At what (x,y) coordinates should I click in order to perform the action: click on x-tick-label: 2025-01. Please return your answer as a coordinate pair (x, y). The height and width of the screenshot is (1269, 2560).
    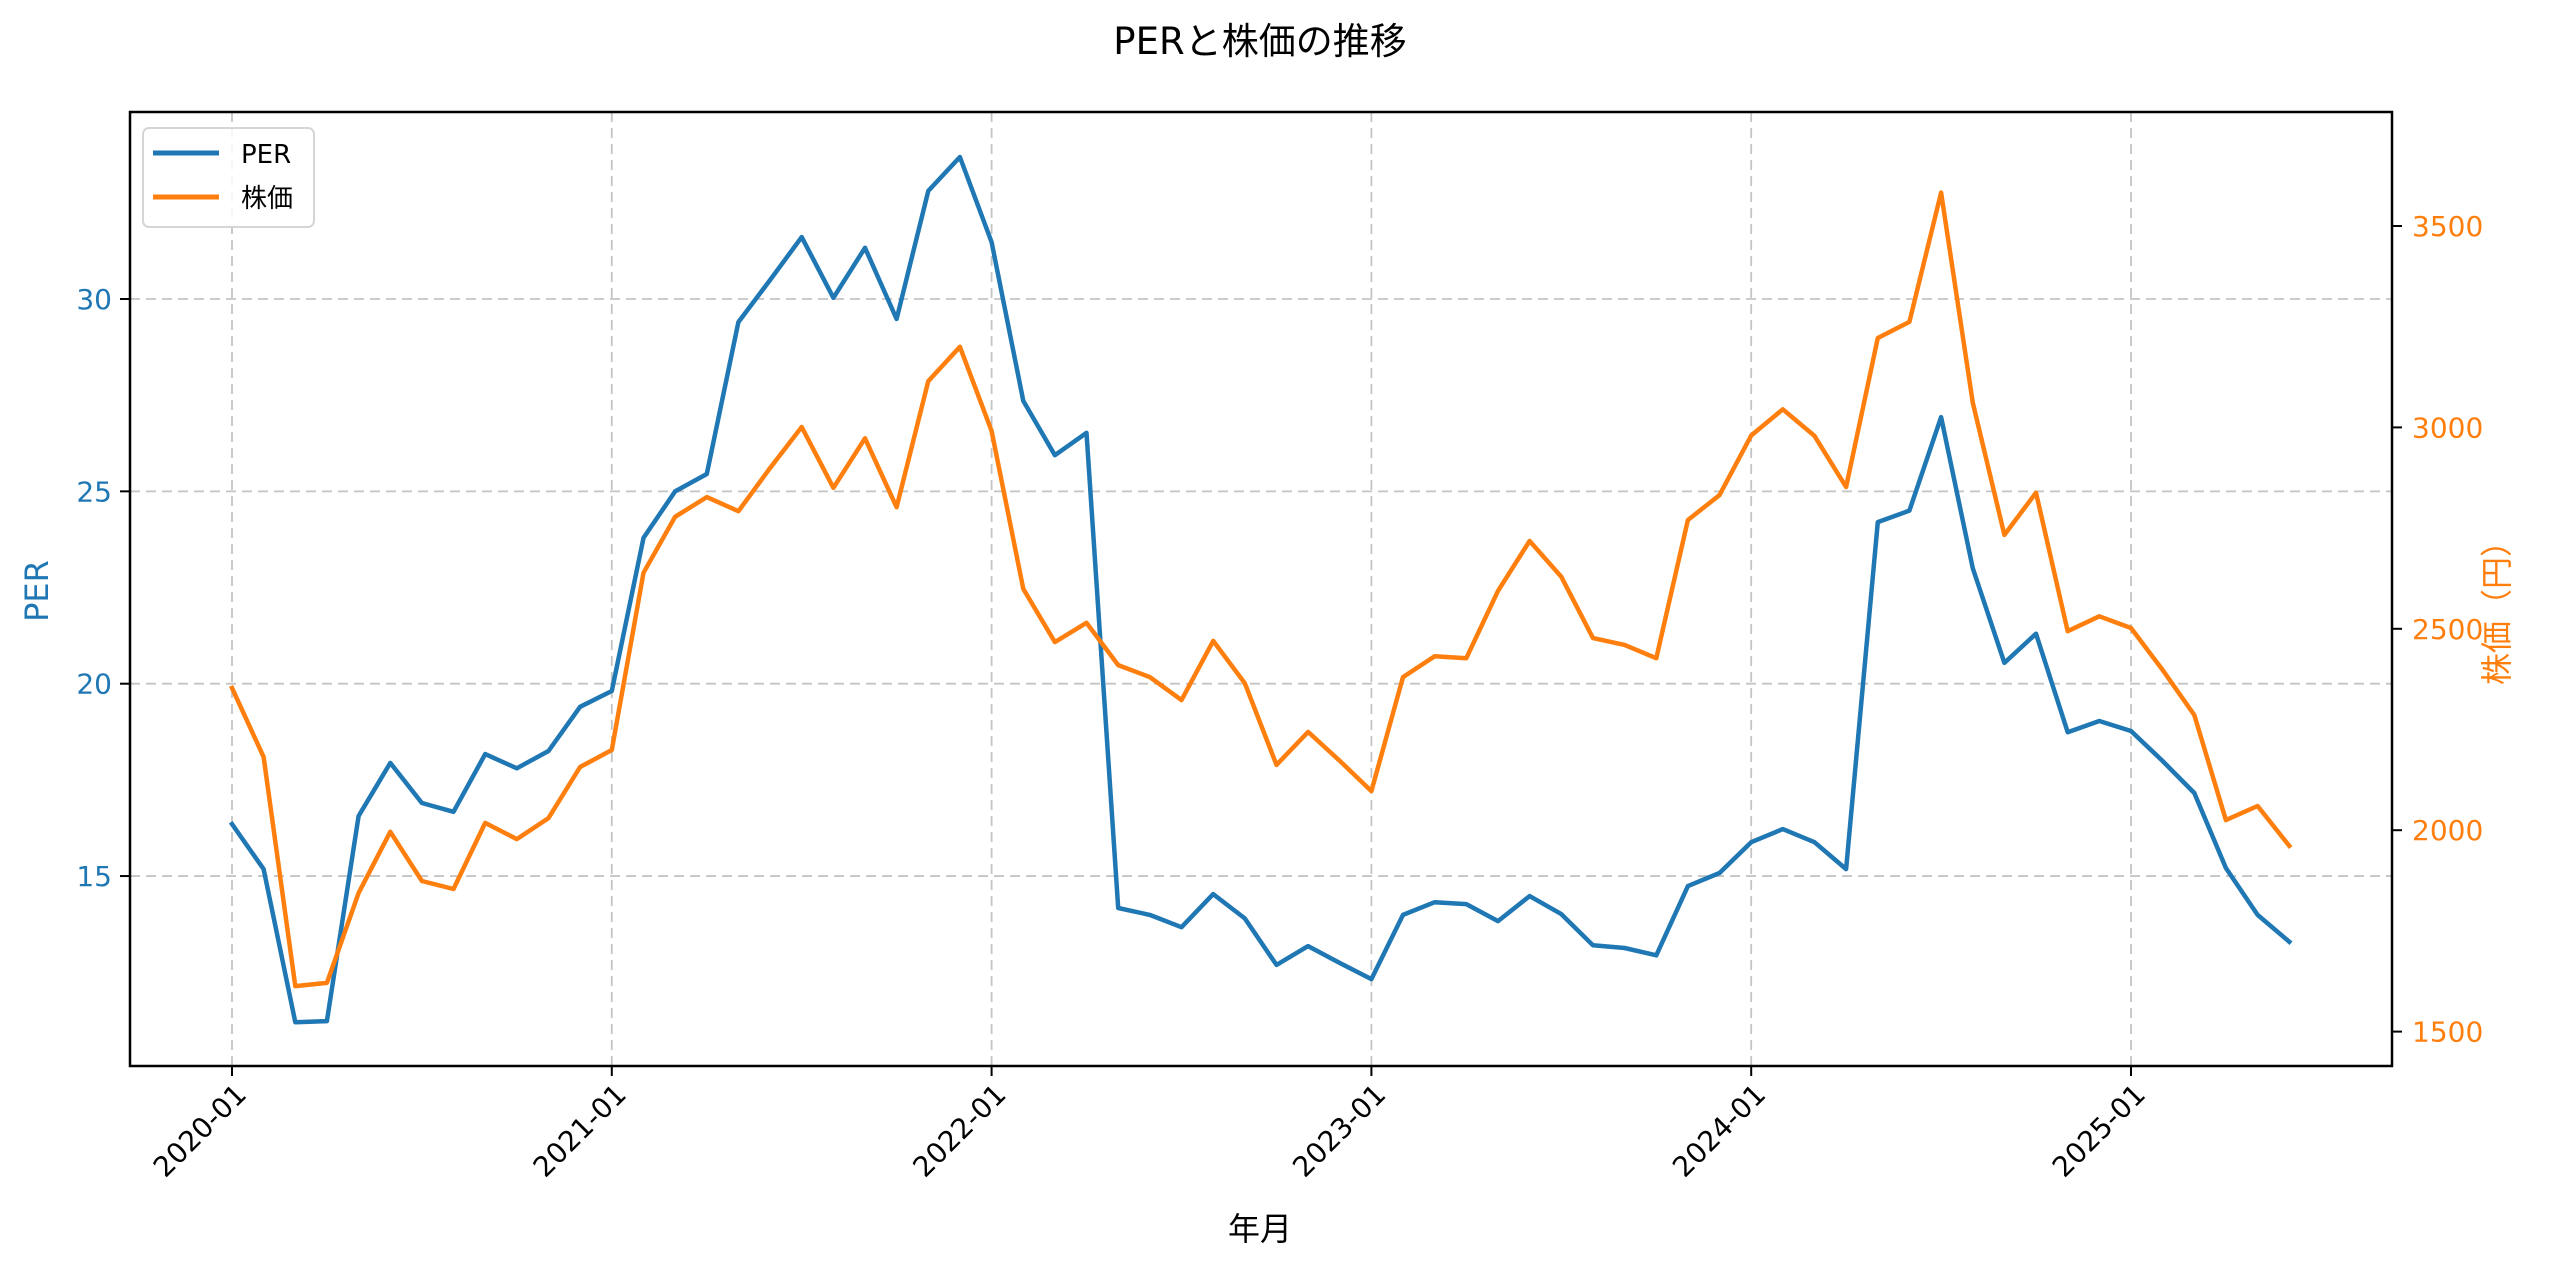
    Looking at the image, I should click on (2099, 1131).